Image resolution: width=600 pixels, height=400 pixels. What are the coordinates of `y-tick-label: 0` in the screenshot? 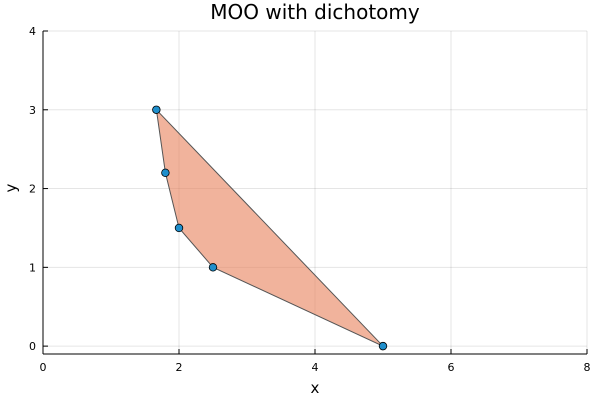 It's located at (32, 346).